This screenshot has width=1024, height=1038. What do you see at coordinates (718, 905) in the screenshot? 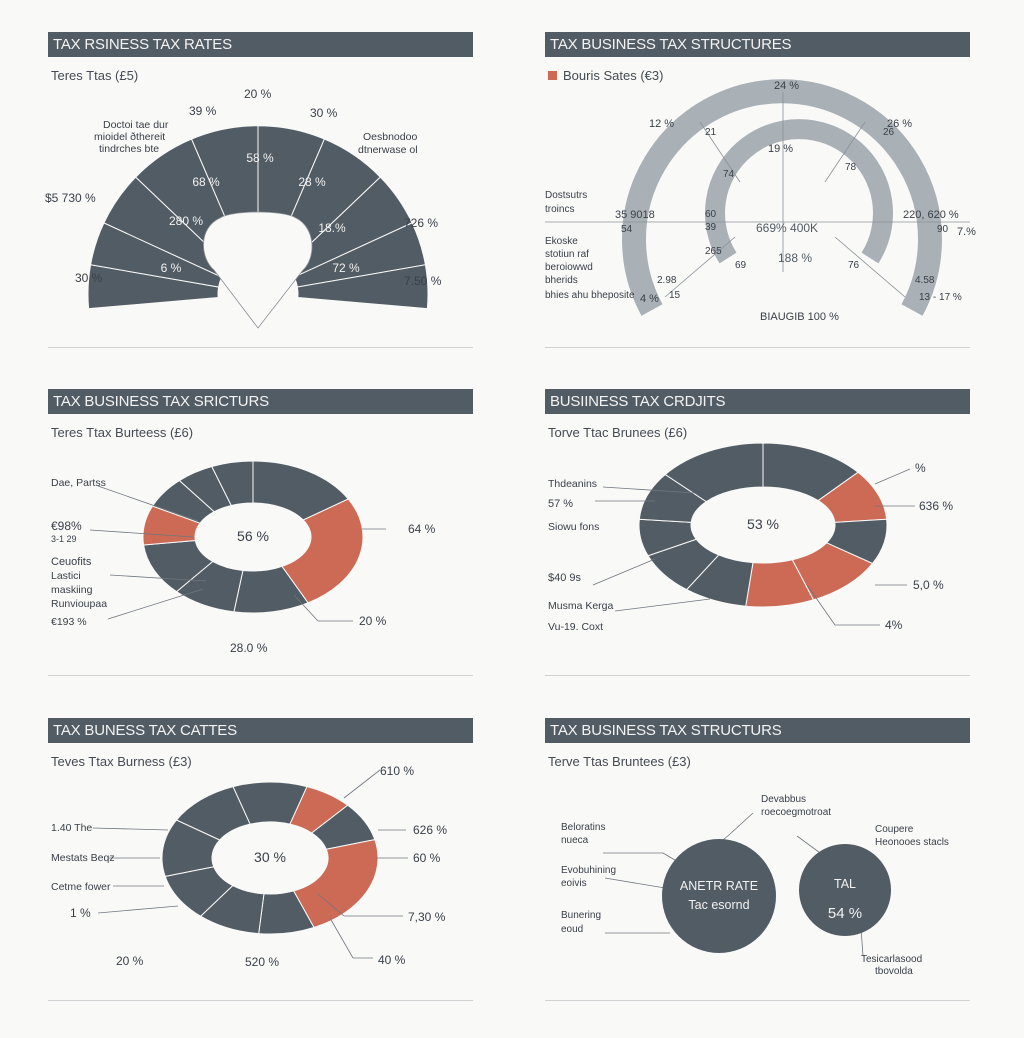
I see `bubble-label: Tac esornd` at bounding box center [718, 905].